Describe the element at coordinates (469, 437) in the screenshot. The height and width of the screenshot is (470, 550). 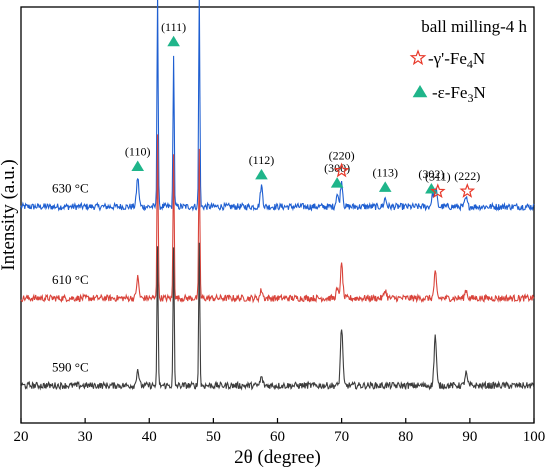
I see `x-tick-label: 90` at that location.